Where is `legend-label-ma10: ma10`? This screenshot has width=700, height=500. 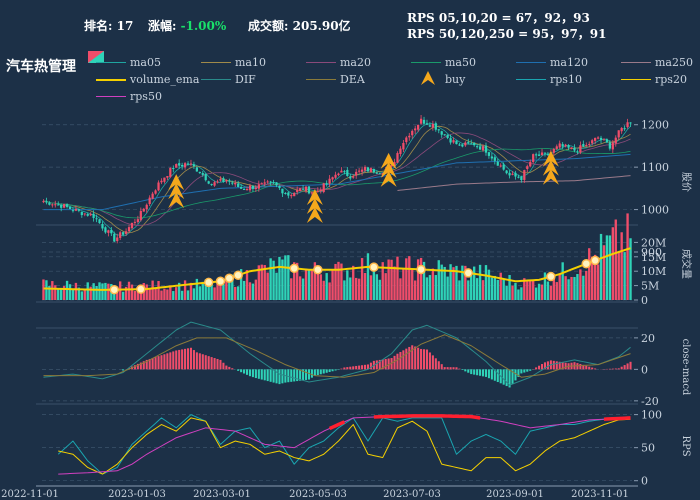
legend-label-ma10: ma10 is located at coordinates (250, 62).